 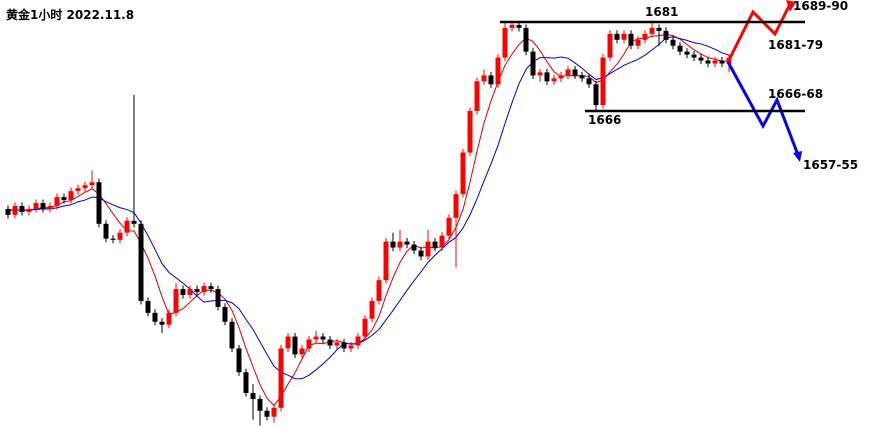 I want to click on annotation: 1666-68, so click(x=795, y=94).